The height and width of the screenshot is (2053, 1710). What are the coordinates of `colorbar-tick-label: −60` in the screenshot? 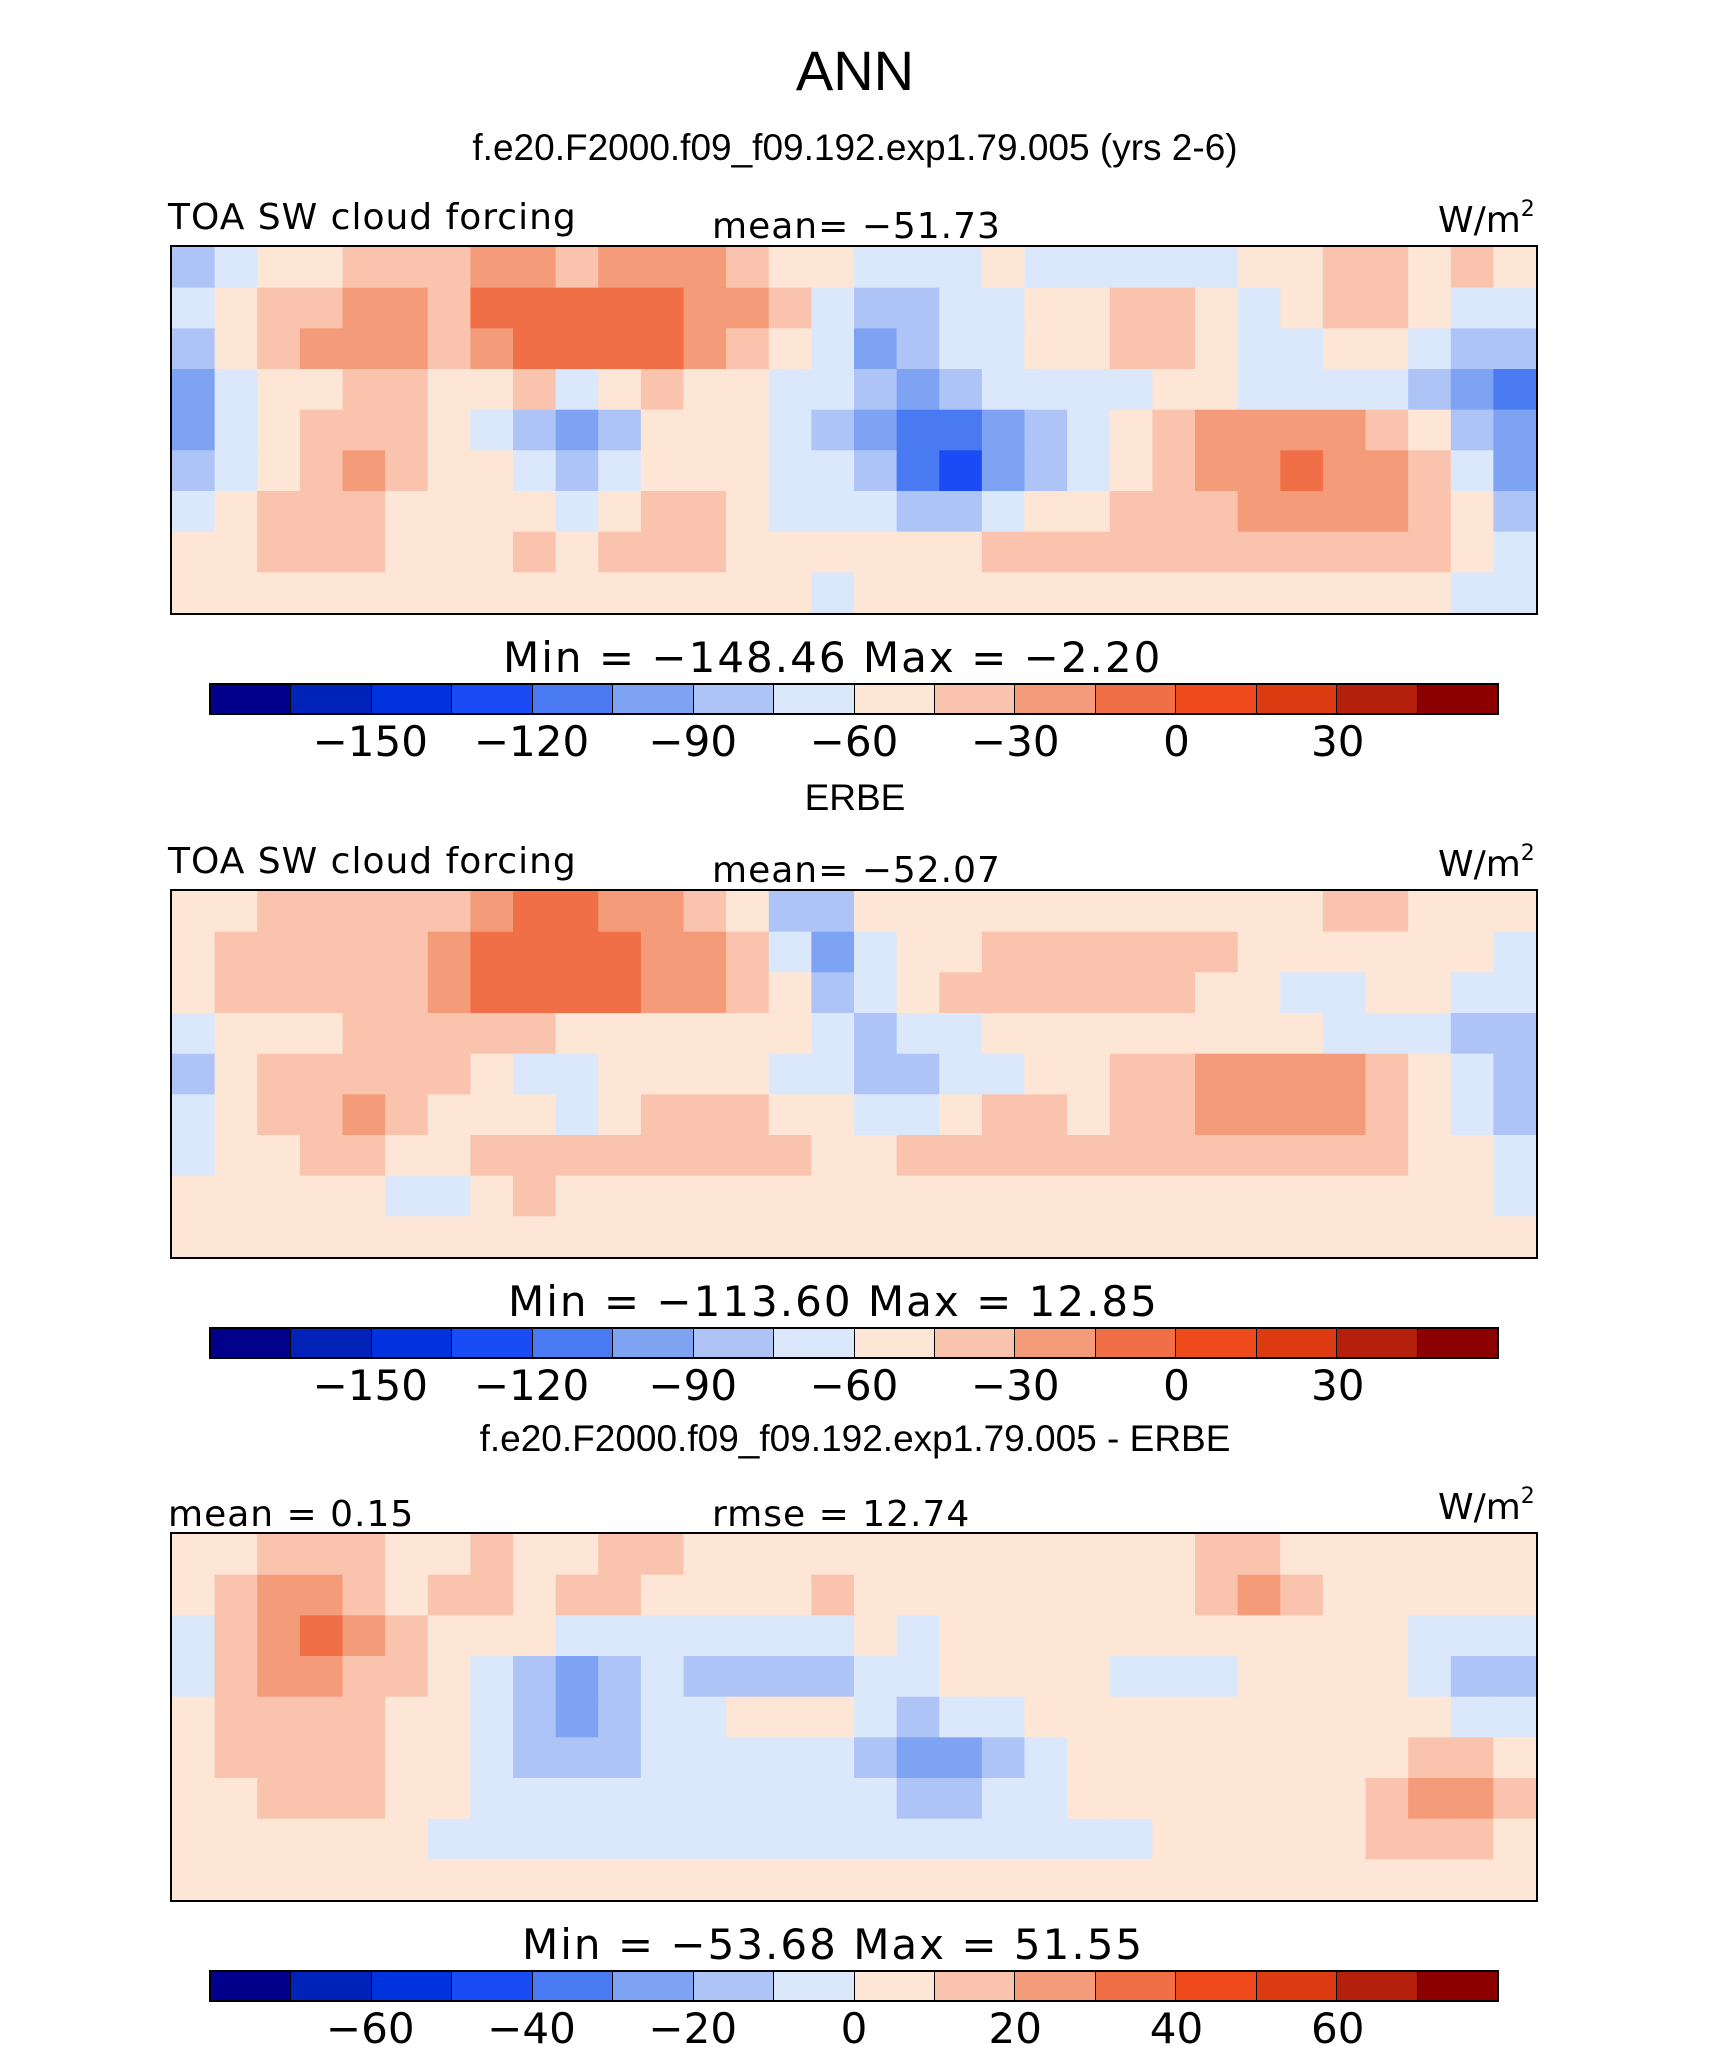 It's located at (854, 741).